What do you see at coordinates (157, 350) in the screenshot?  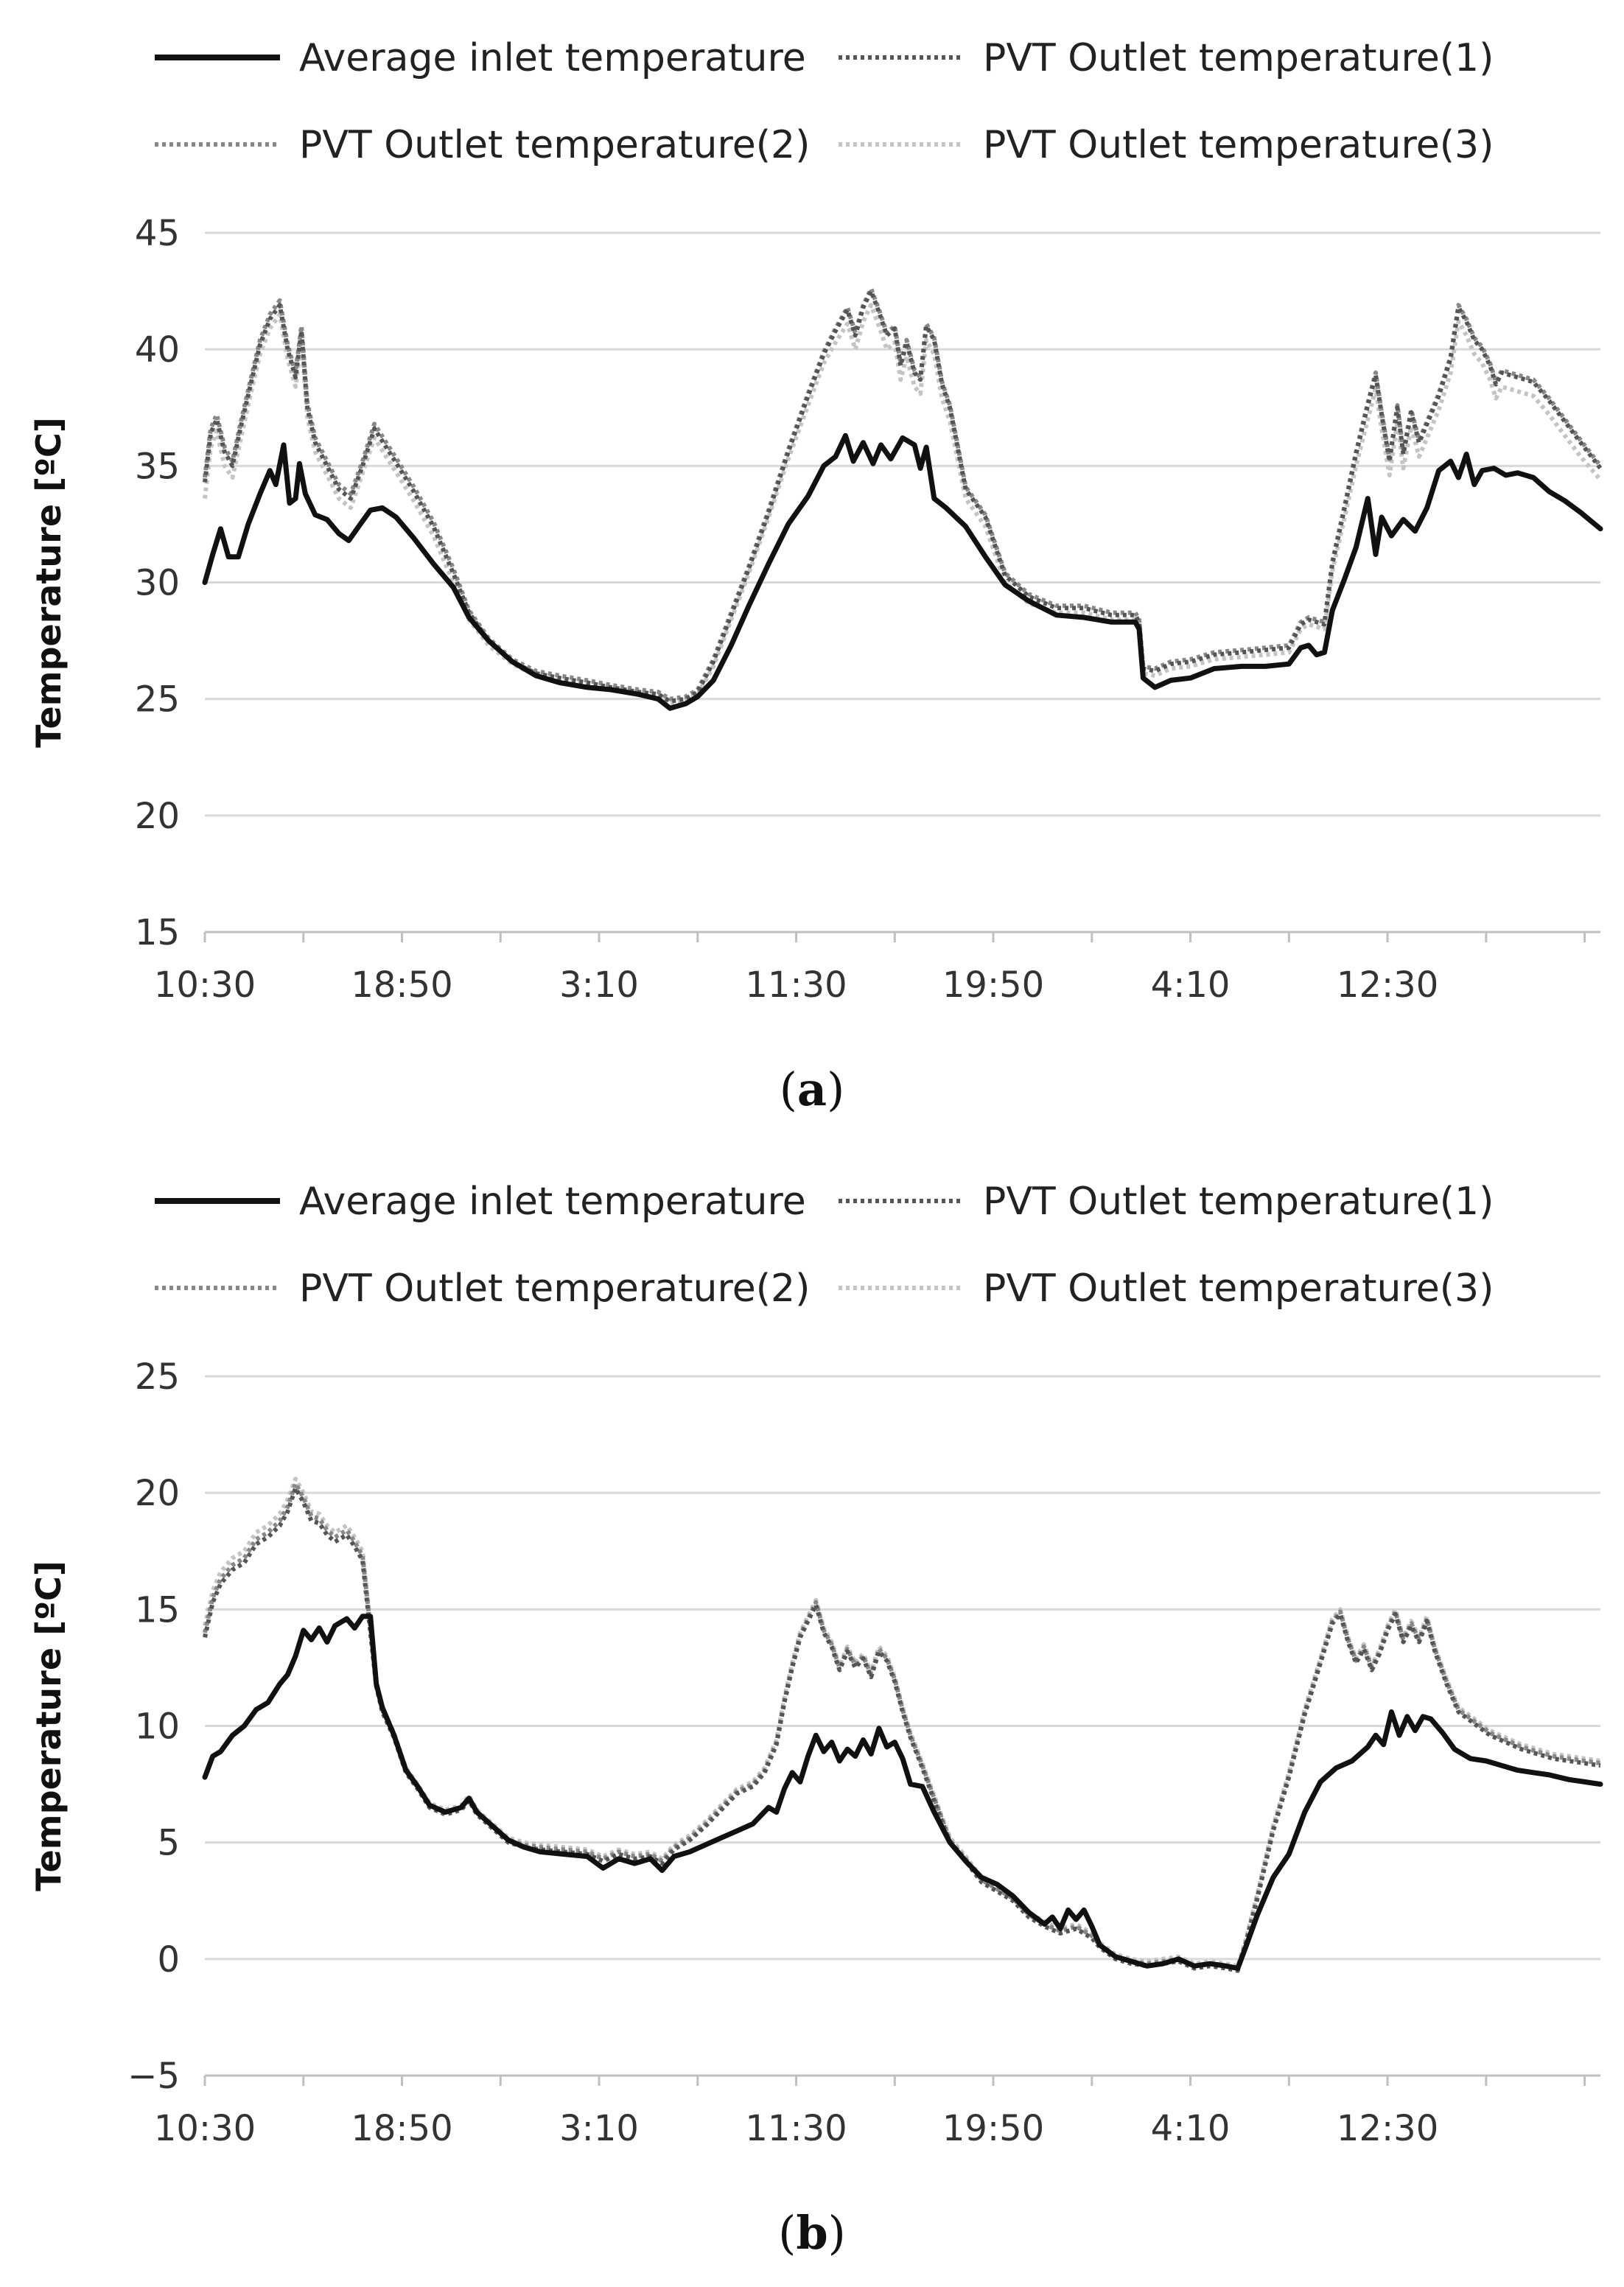 I see `y-tick-label: 40` at bounding box center [157, 350].